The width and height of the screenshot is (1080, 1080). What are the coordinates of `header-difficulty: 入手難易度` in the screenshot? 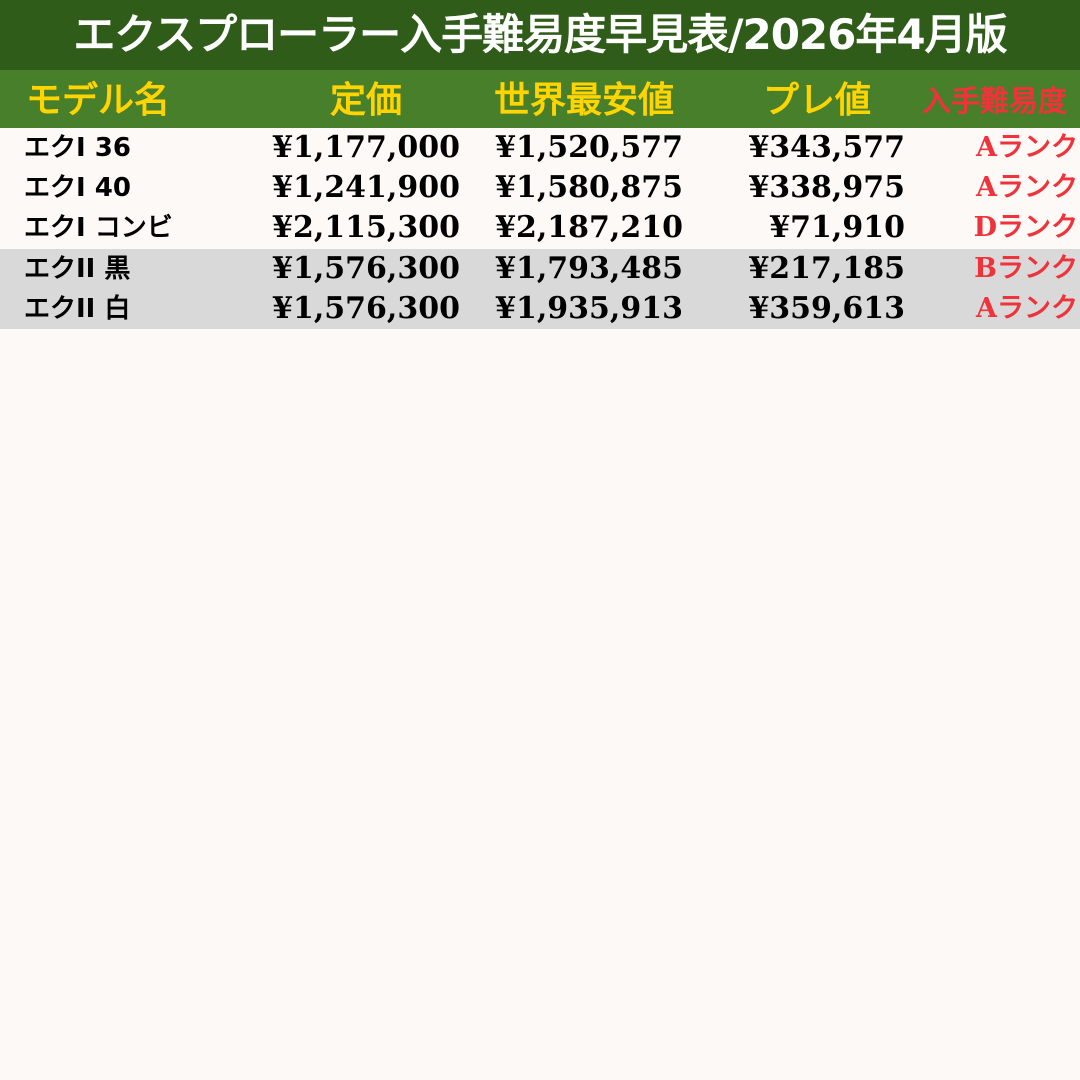 It's located at (995, 101).